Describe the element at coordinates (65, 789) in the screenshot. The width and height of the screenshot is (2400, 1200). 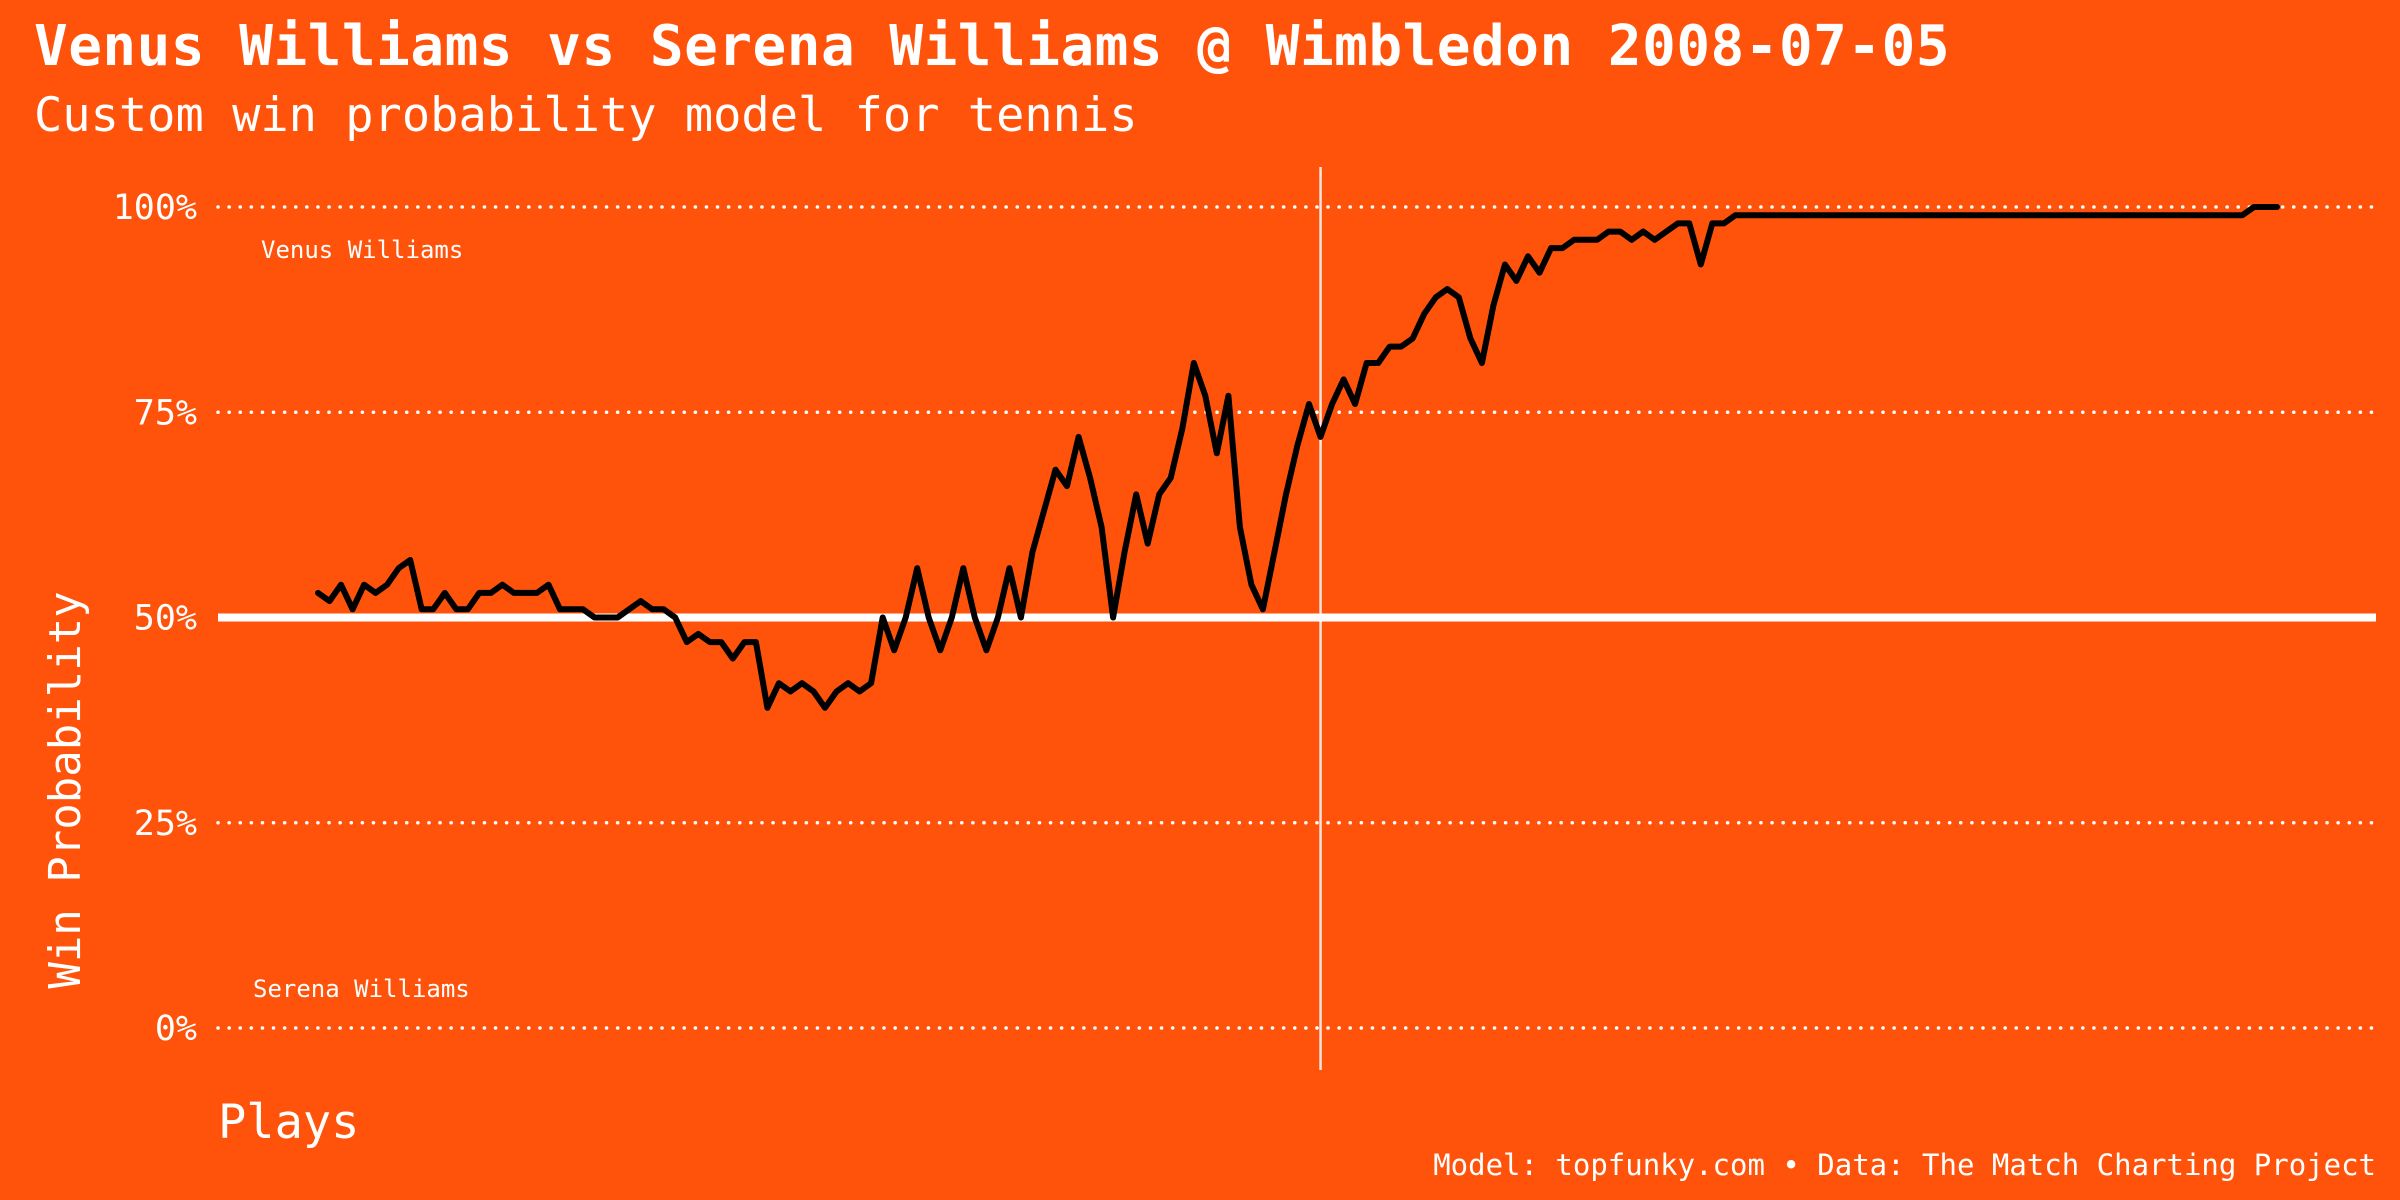
I see `y-axis-label: Win Probability` at that location.